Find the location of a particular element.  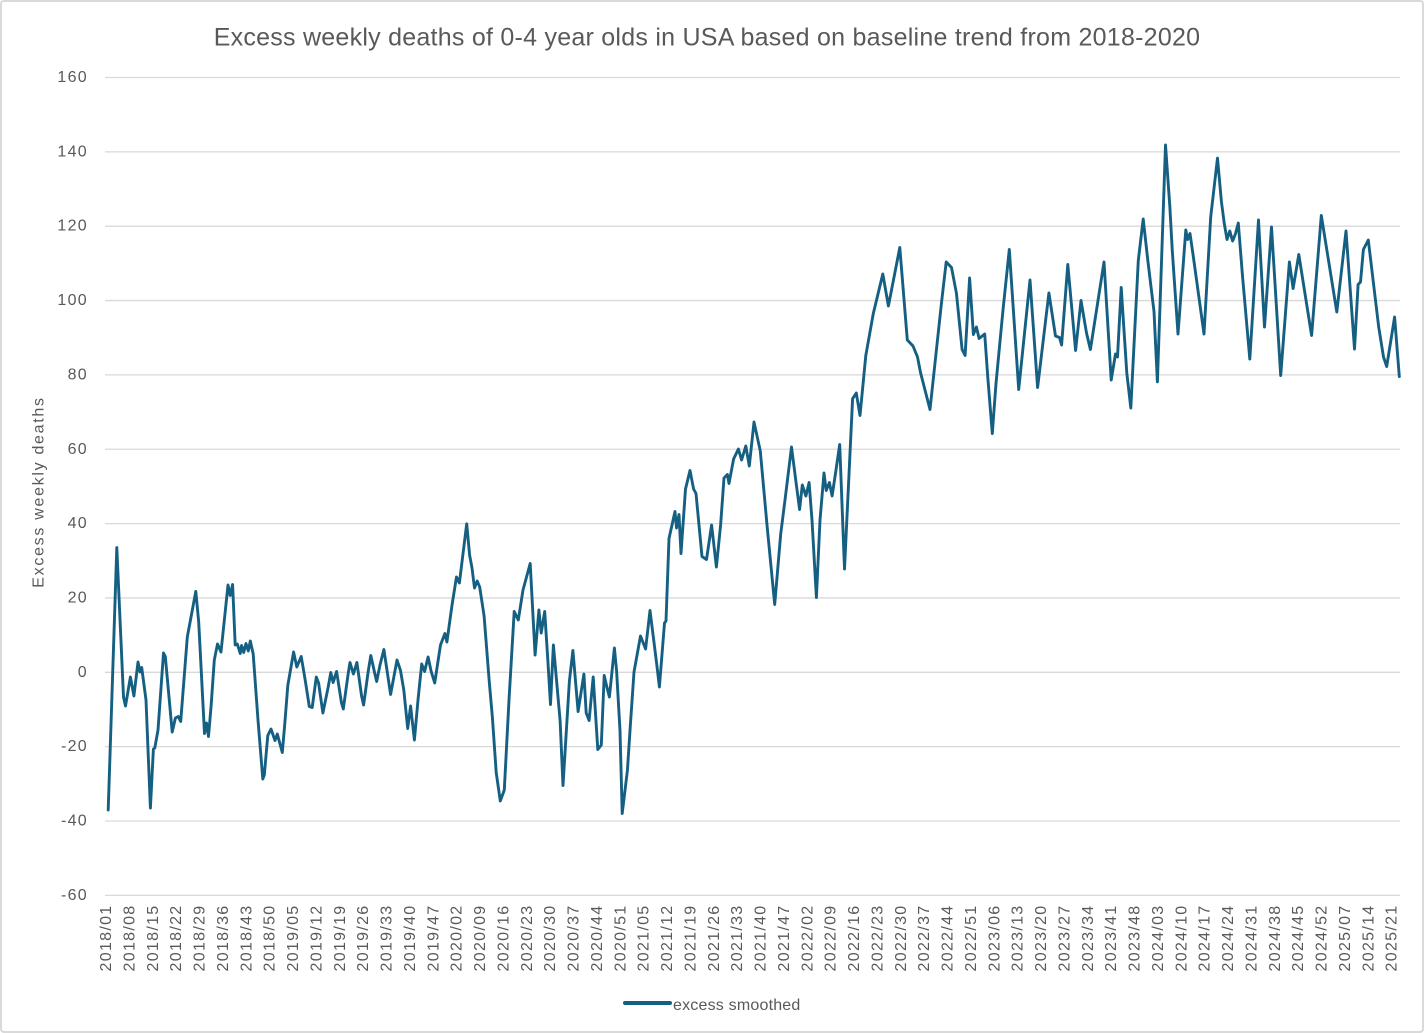

svg-text: 2023/48 is located at coordinates (1135, 938).